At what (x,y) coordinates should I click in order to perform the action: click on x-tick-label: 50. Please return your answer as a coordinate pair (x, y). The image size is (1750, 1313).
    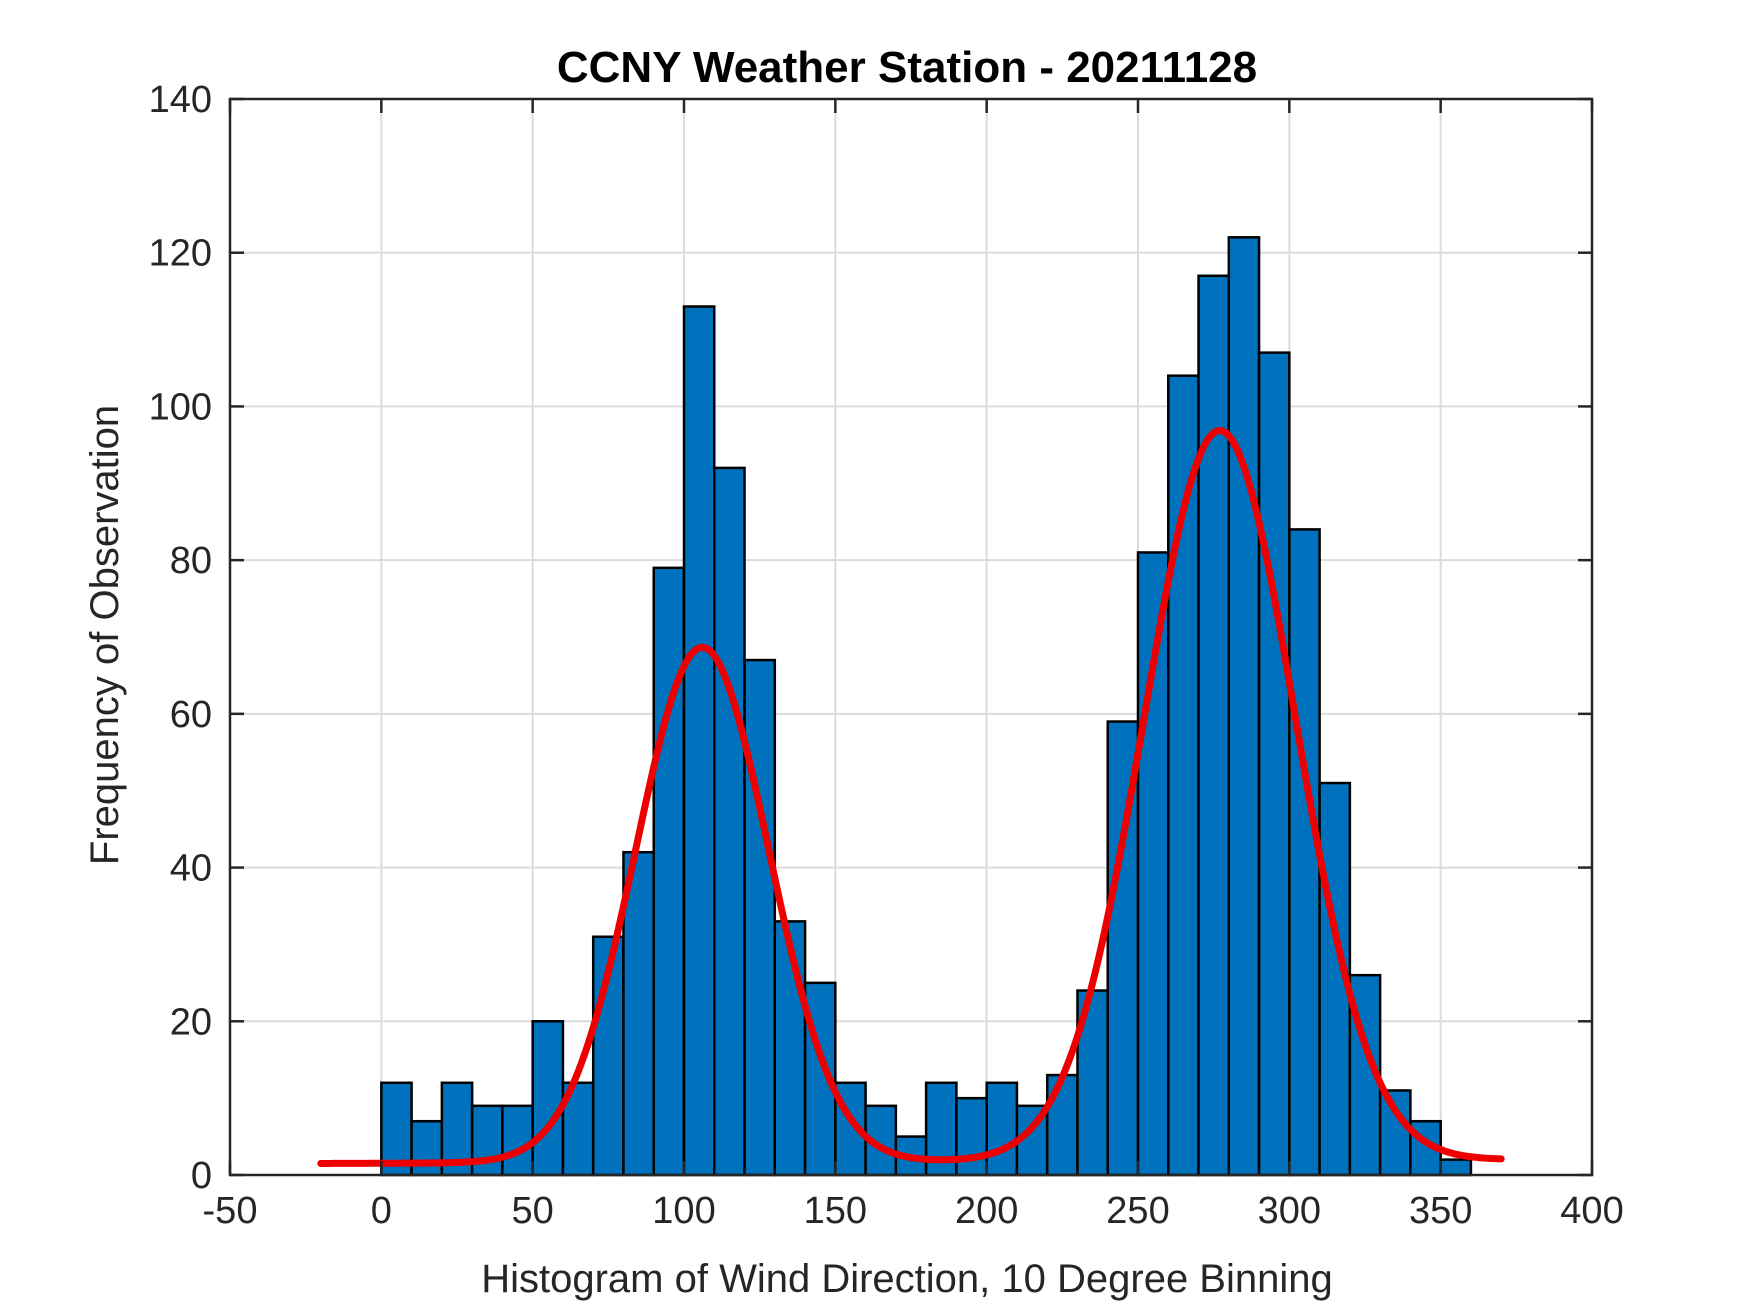
    Looking at the image, I should click on (533, 1211).